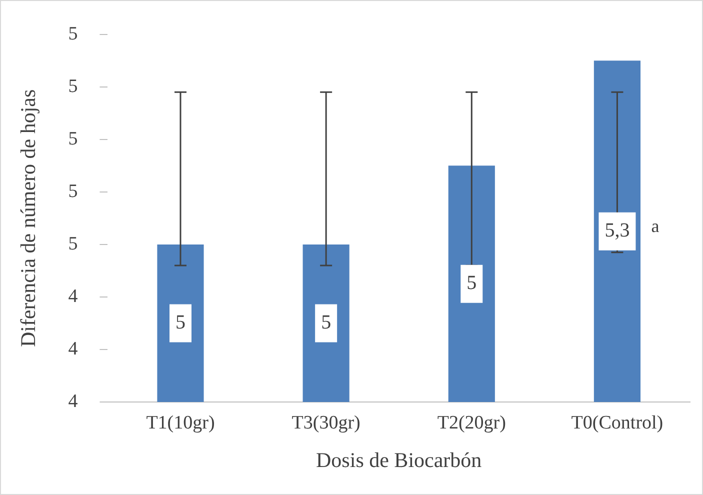 Image resolution: width=703 pixels, height=495 pixels. I want to click on x-tick-label: T1(10gr), so click(180, 423).